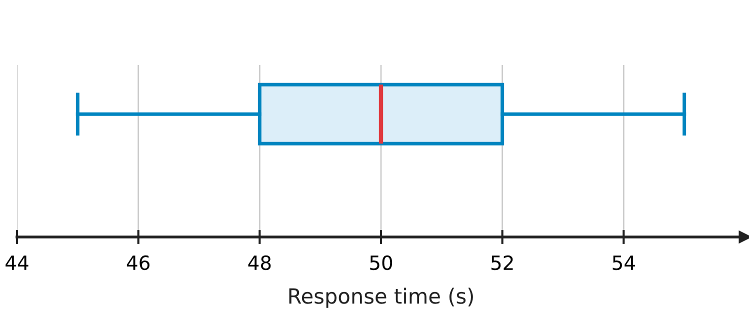 This screenshot has height=326, width=749. I want to click on x-tick-label: 52, so click(502, 262).